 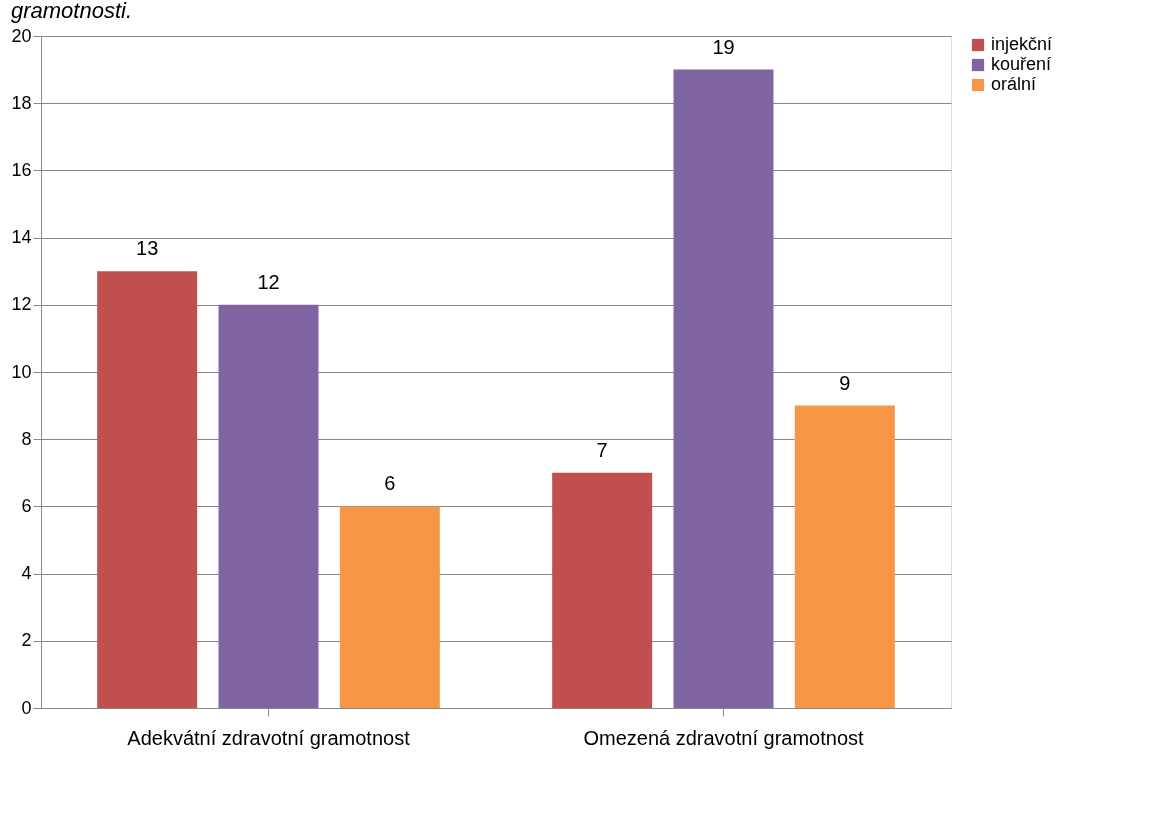 What do you see at coordinates (21, 35) in the screenshot?
I see `y-tick-label: 20` at bounding box center [21, 35].